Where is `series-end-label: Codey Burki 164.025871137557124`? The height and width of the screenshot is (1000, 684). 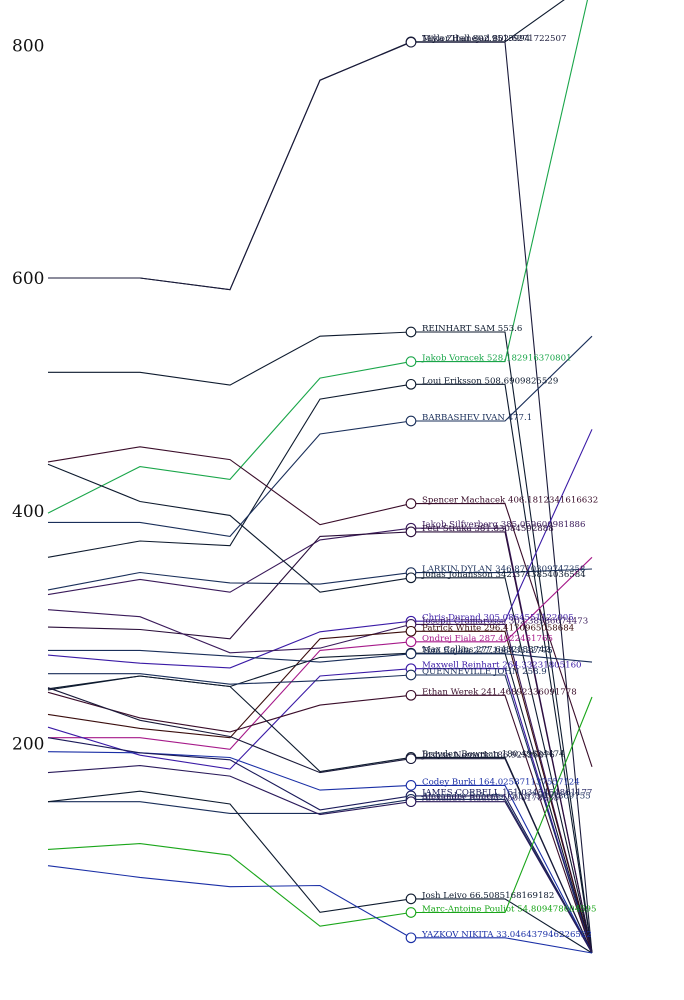 series-end-label: Codey Burki 164.025871137557124 is located at coordinates (501, 782).